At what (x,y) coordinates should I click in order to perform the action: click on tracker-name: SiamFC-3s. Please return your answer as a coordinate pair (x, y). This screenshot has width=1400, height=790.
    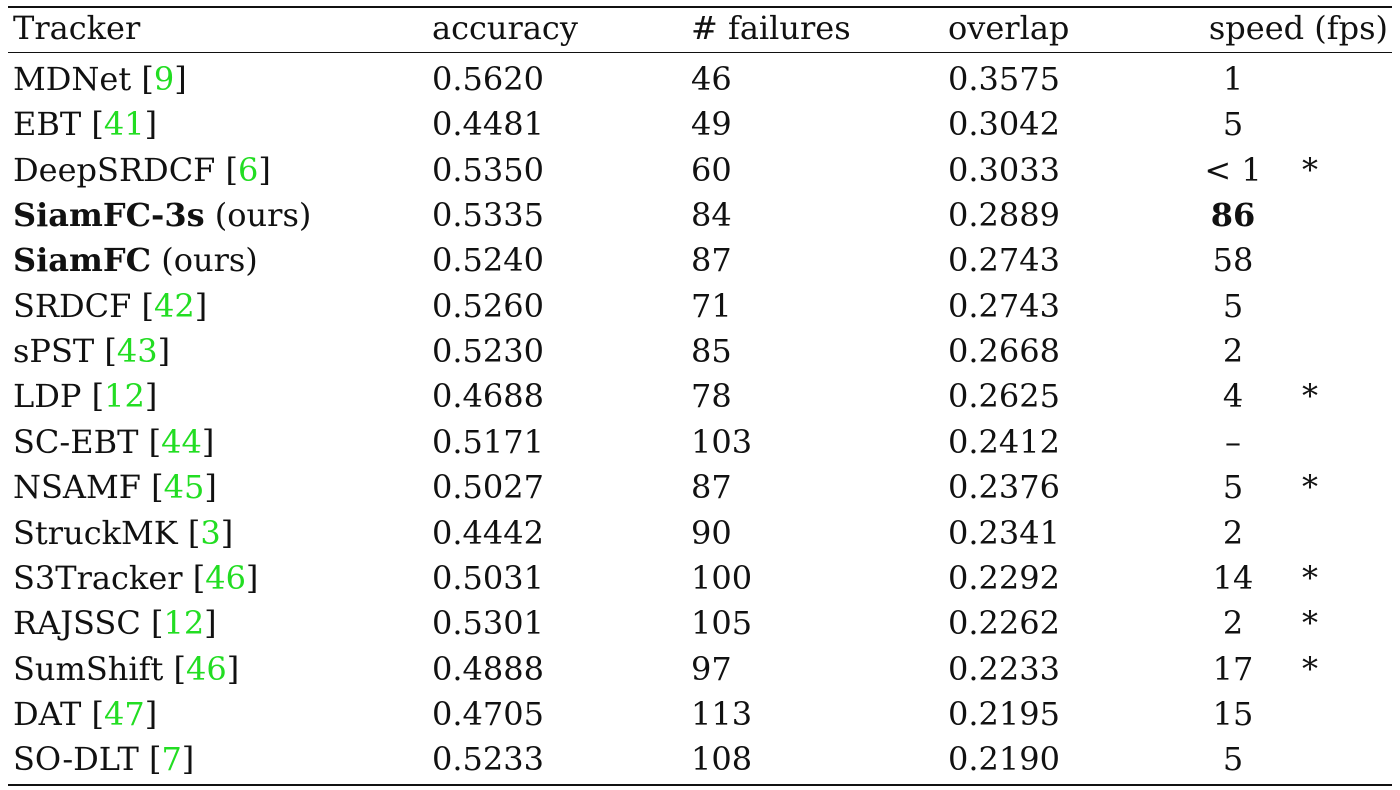
    Looking at the image, I should click on (109, 215).